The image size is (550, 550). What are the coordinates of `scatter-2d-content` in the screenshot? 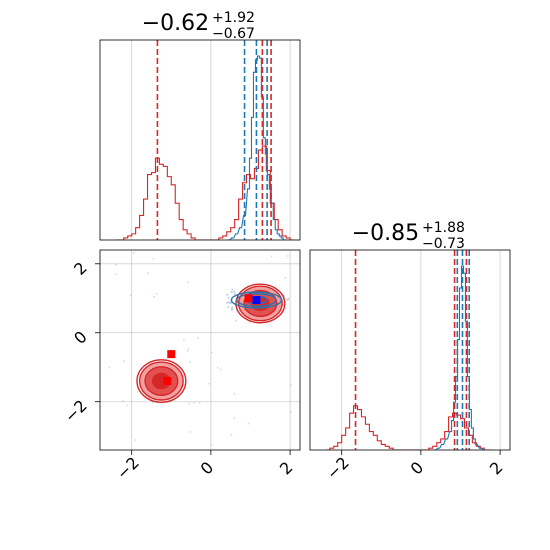 It's located at (200, 349).